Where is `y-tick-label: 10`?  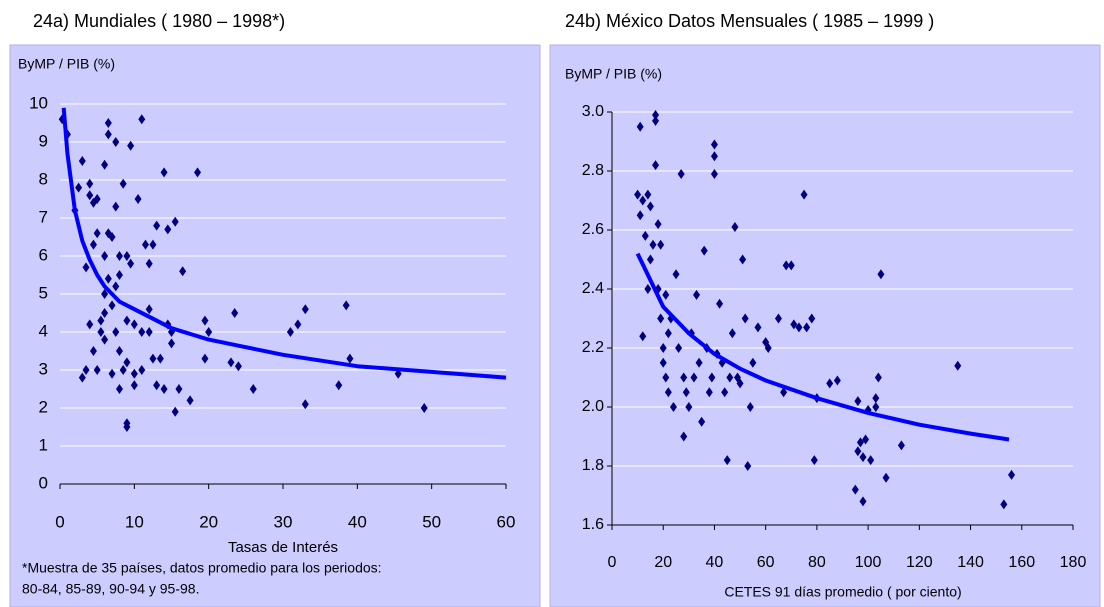
y-tick-label: 10 is located at coordinates (38, 102).